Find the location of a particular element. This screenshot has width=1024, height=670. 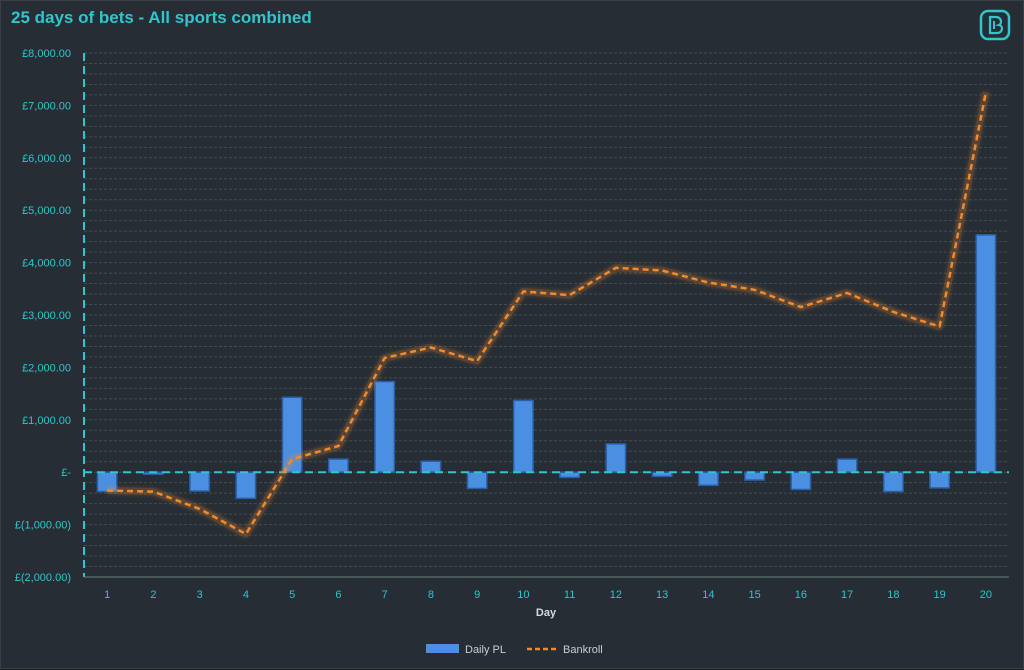

legend-bankroll-label: Bankroll is located at coordinates (583, 650).